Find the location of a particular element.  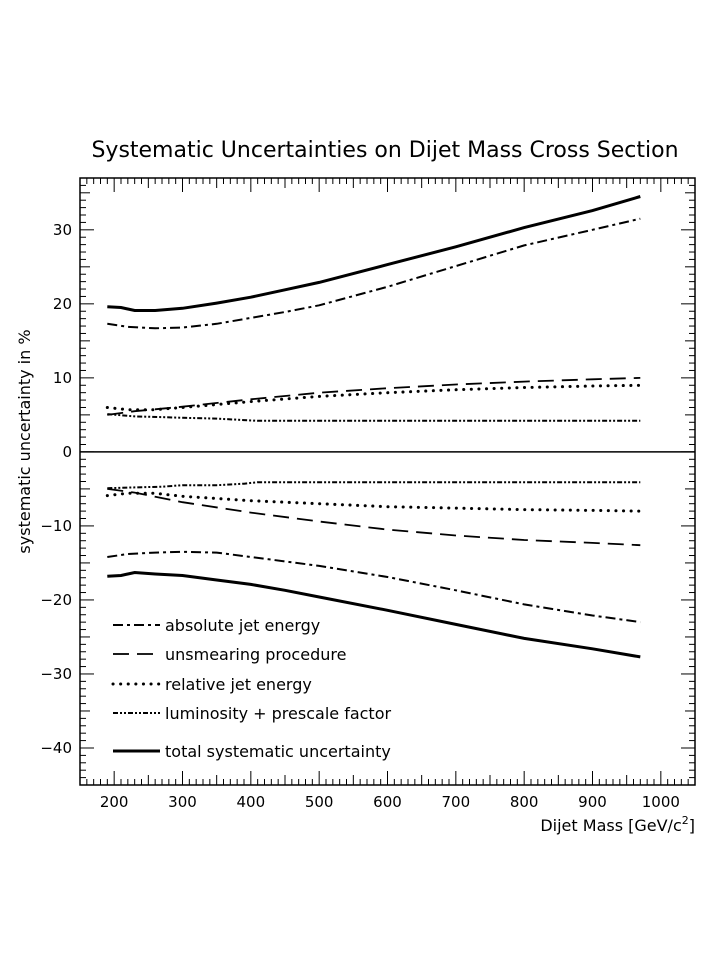

x-axis-label-main: Dijet Mass [GeV/c is located at coordinates (610, 825).